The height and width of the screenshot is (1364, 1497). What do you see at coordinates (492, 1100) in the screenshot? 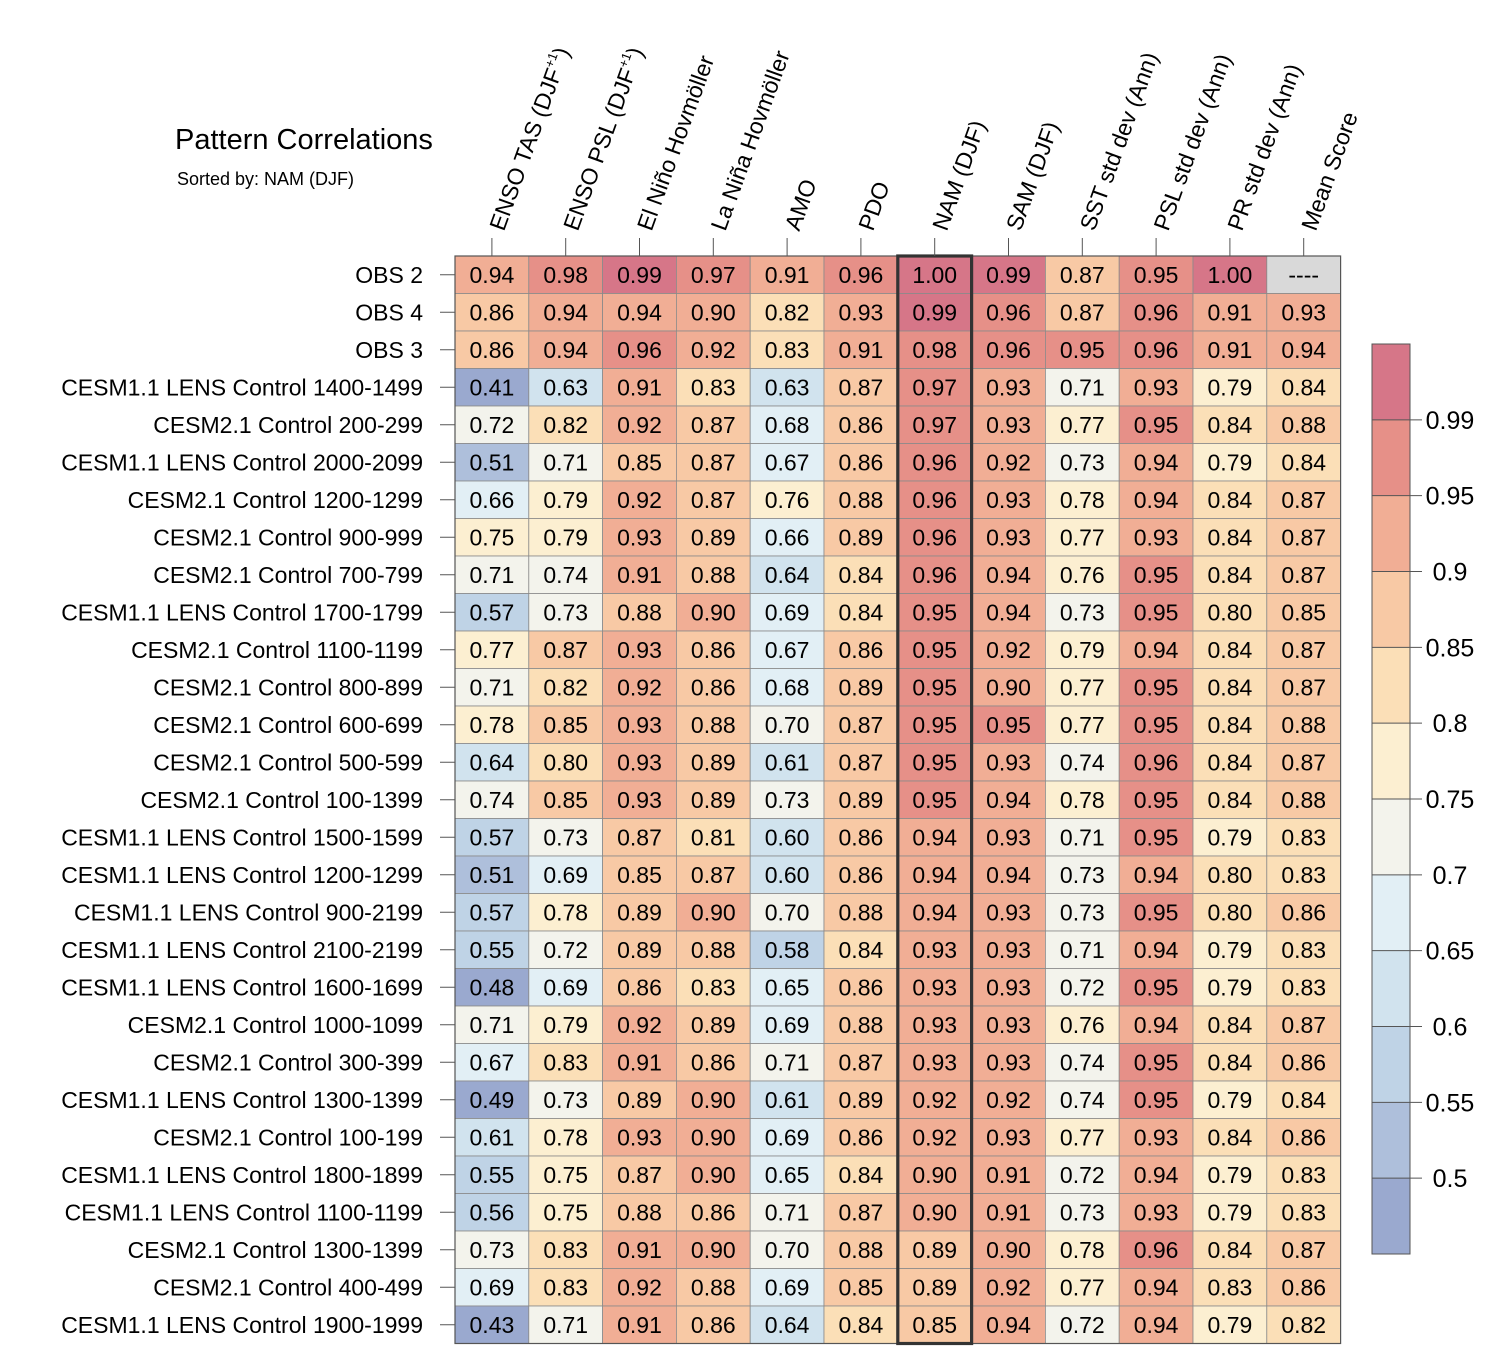
I see `cell-value: 0.49` at bounding box center [492, 1100].